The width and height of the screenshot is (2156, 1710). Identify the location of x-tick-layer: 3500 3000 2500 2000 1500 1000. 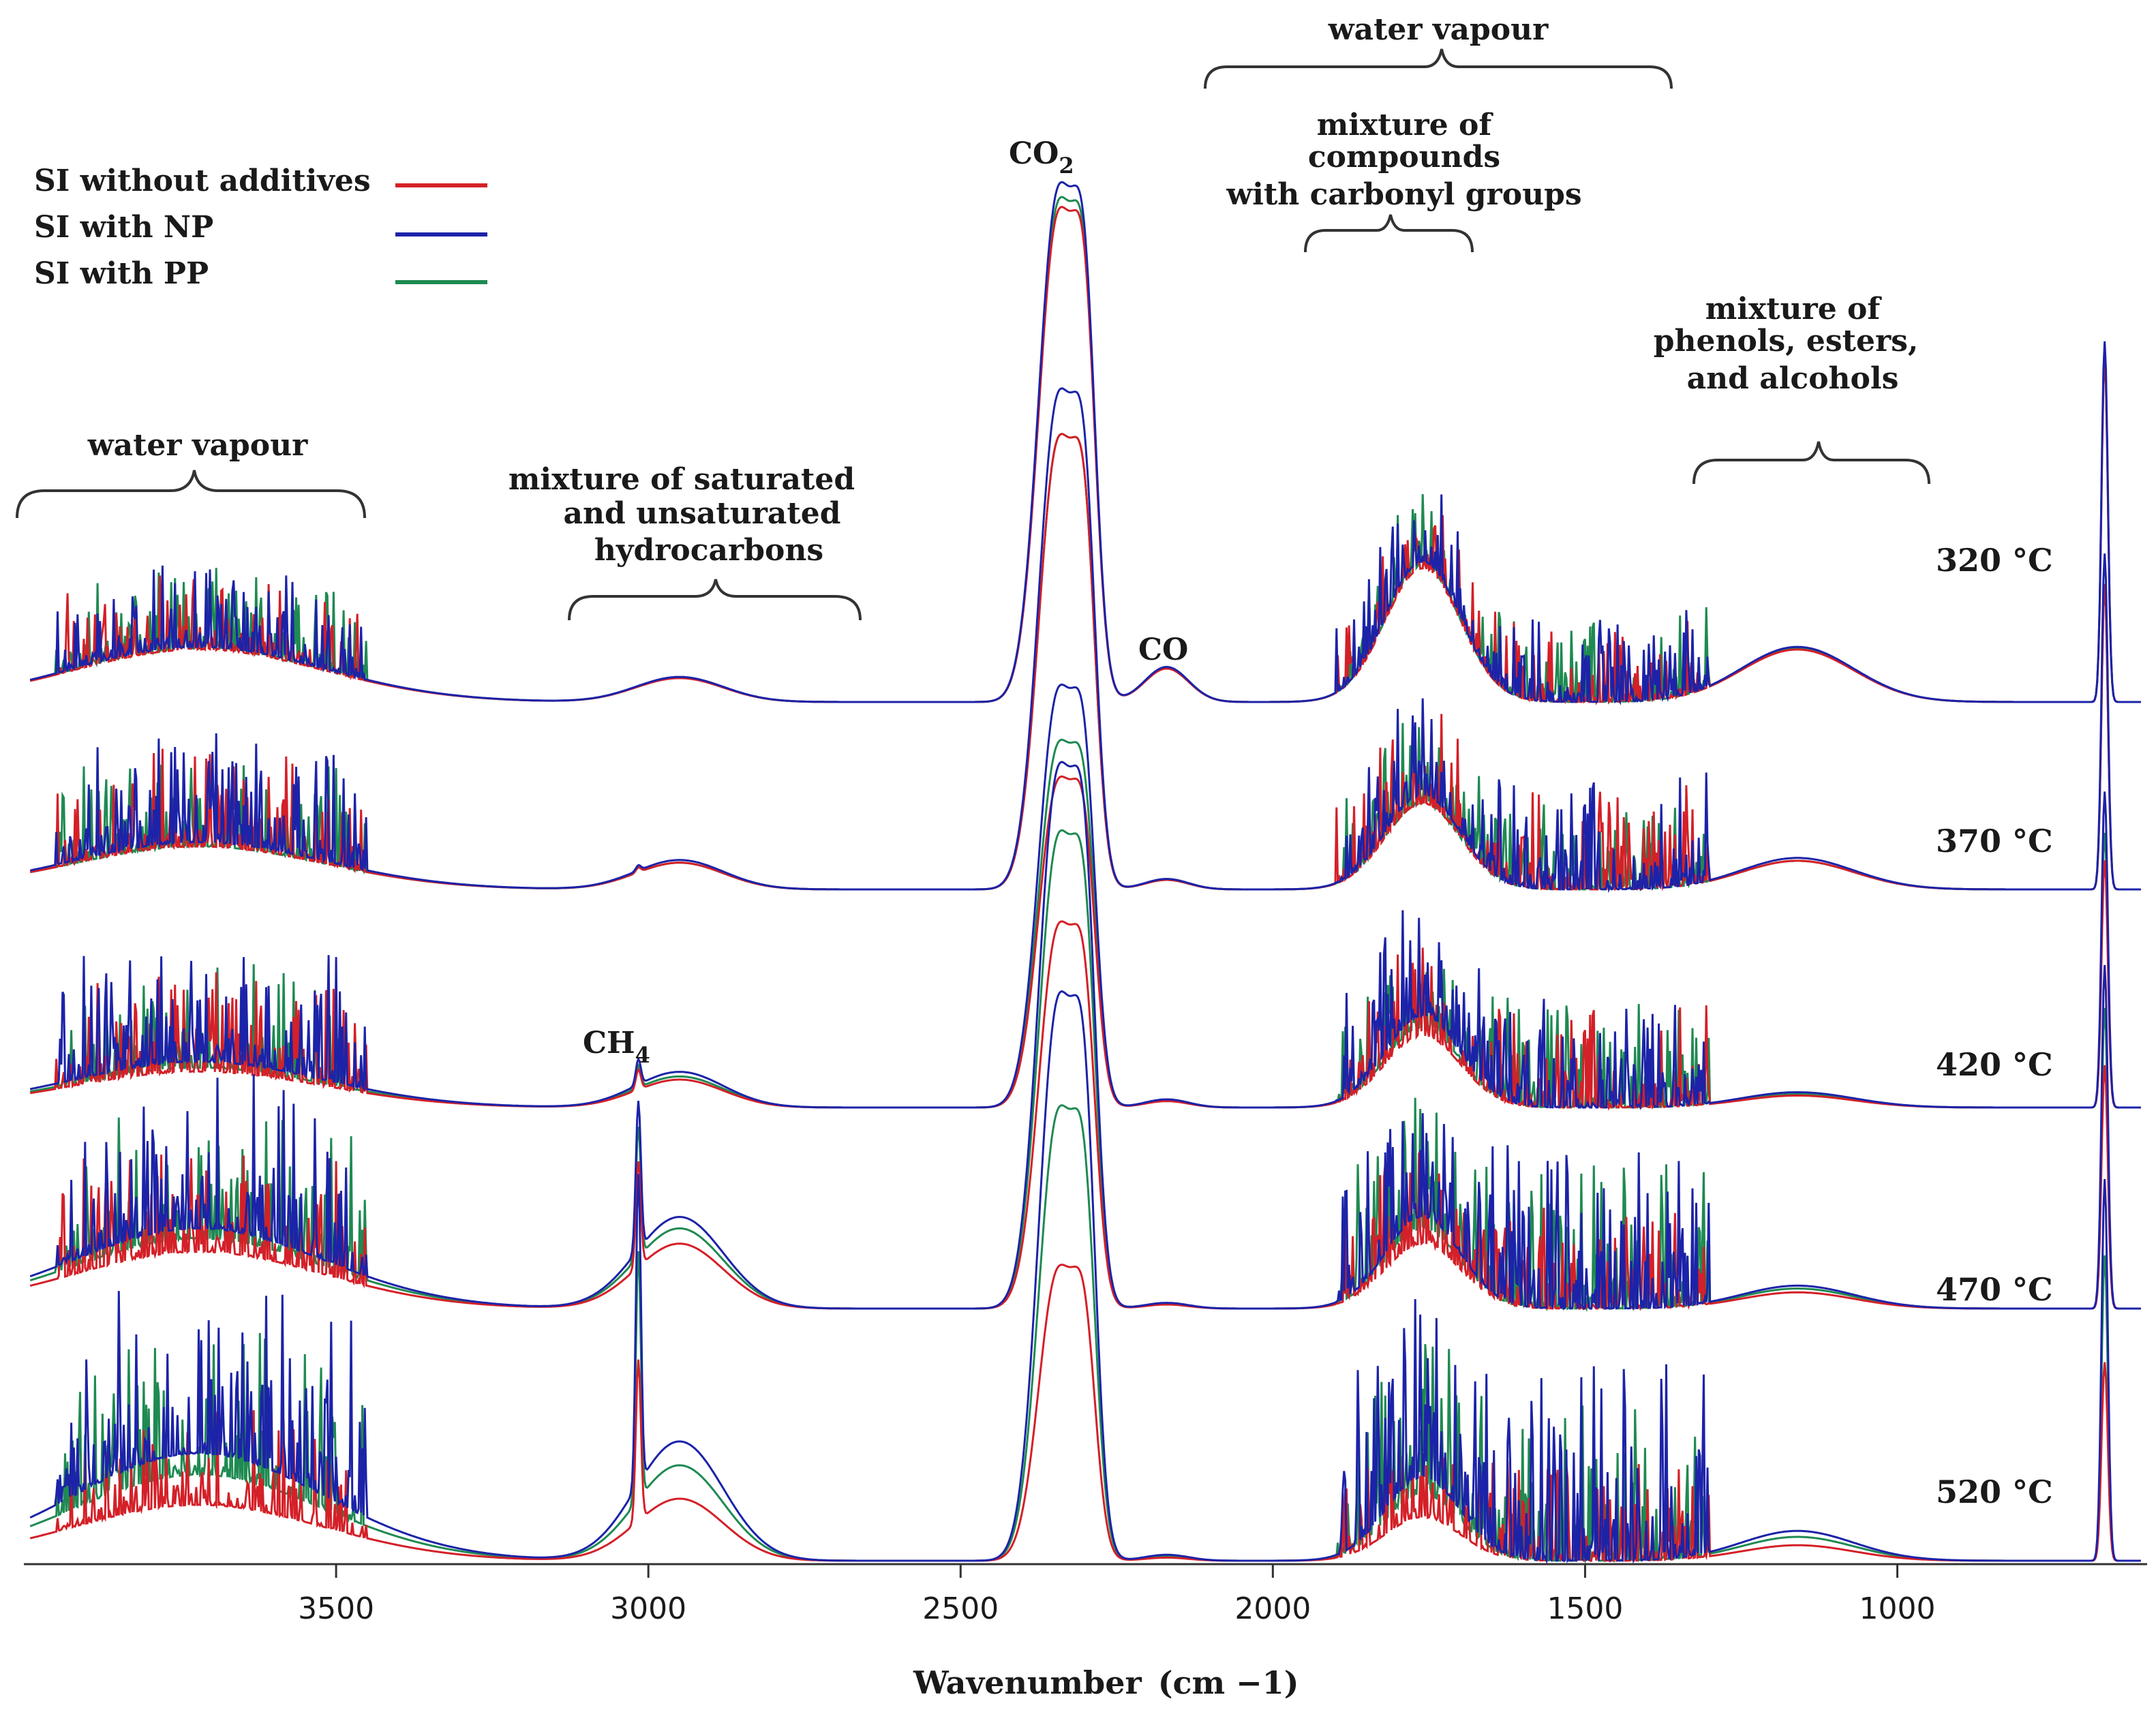
(1117, 1595).